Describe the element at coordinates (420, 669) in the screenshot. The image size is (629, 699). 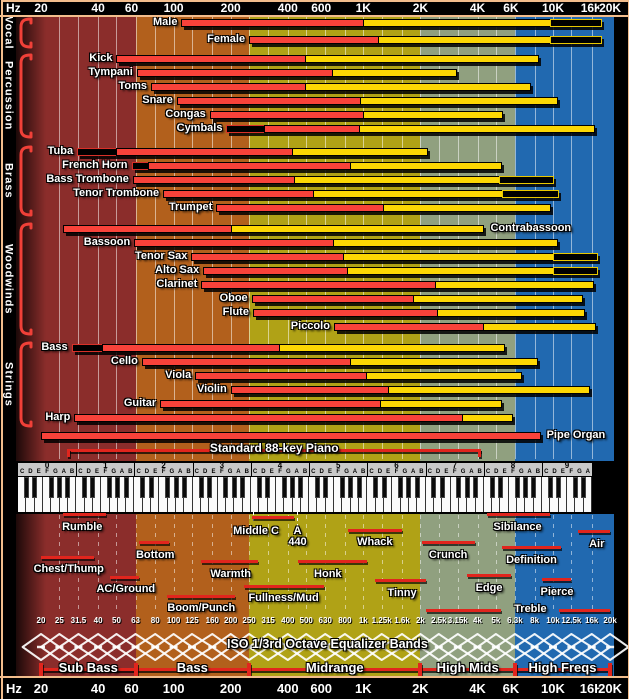
I see `range-cap` at that location.